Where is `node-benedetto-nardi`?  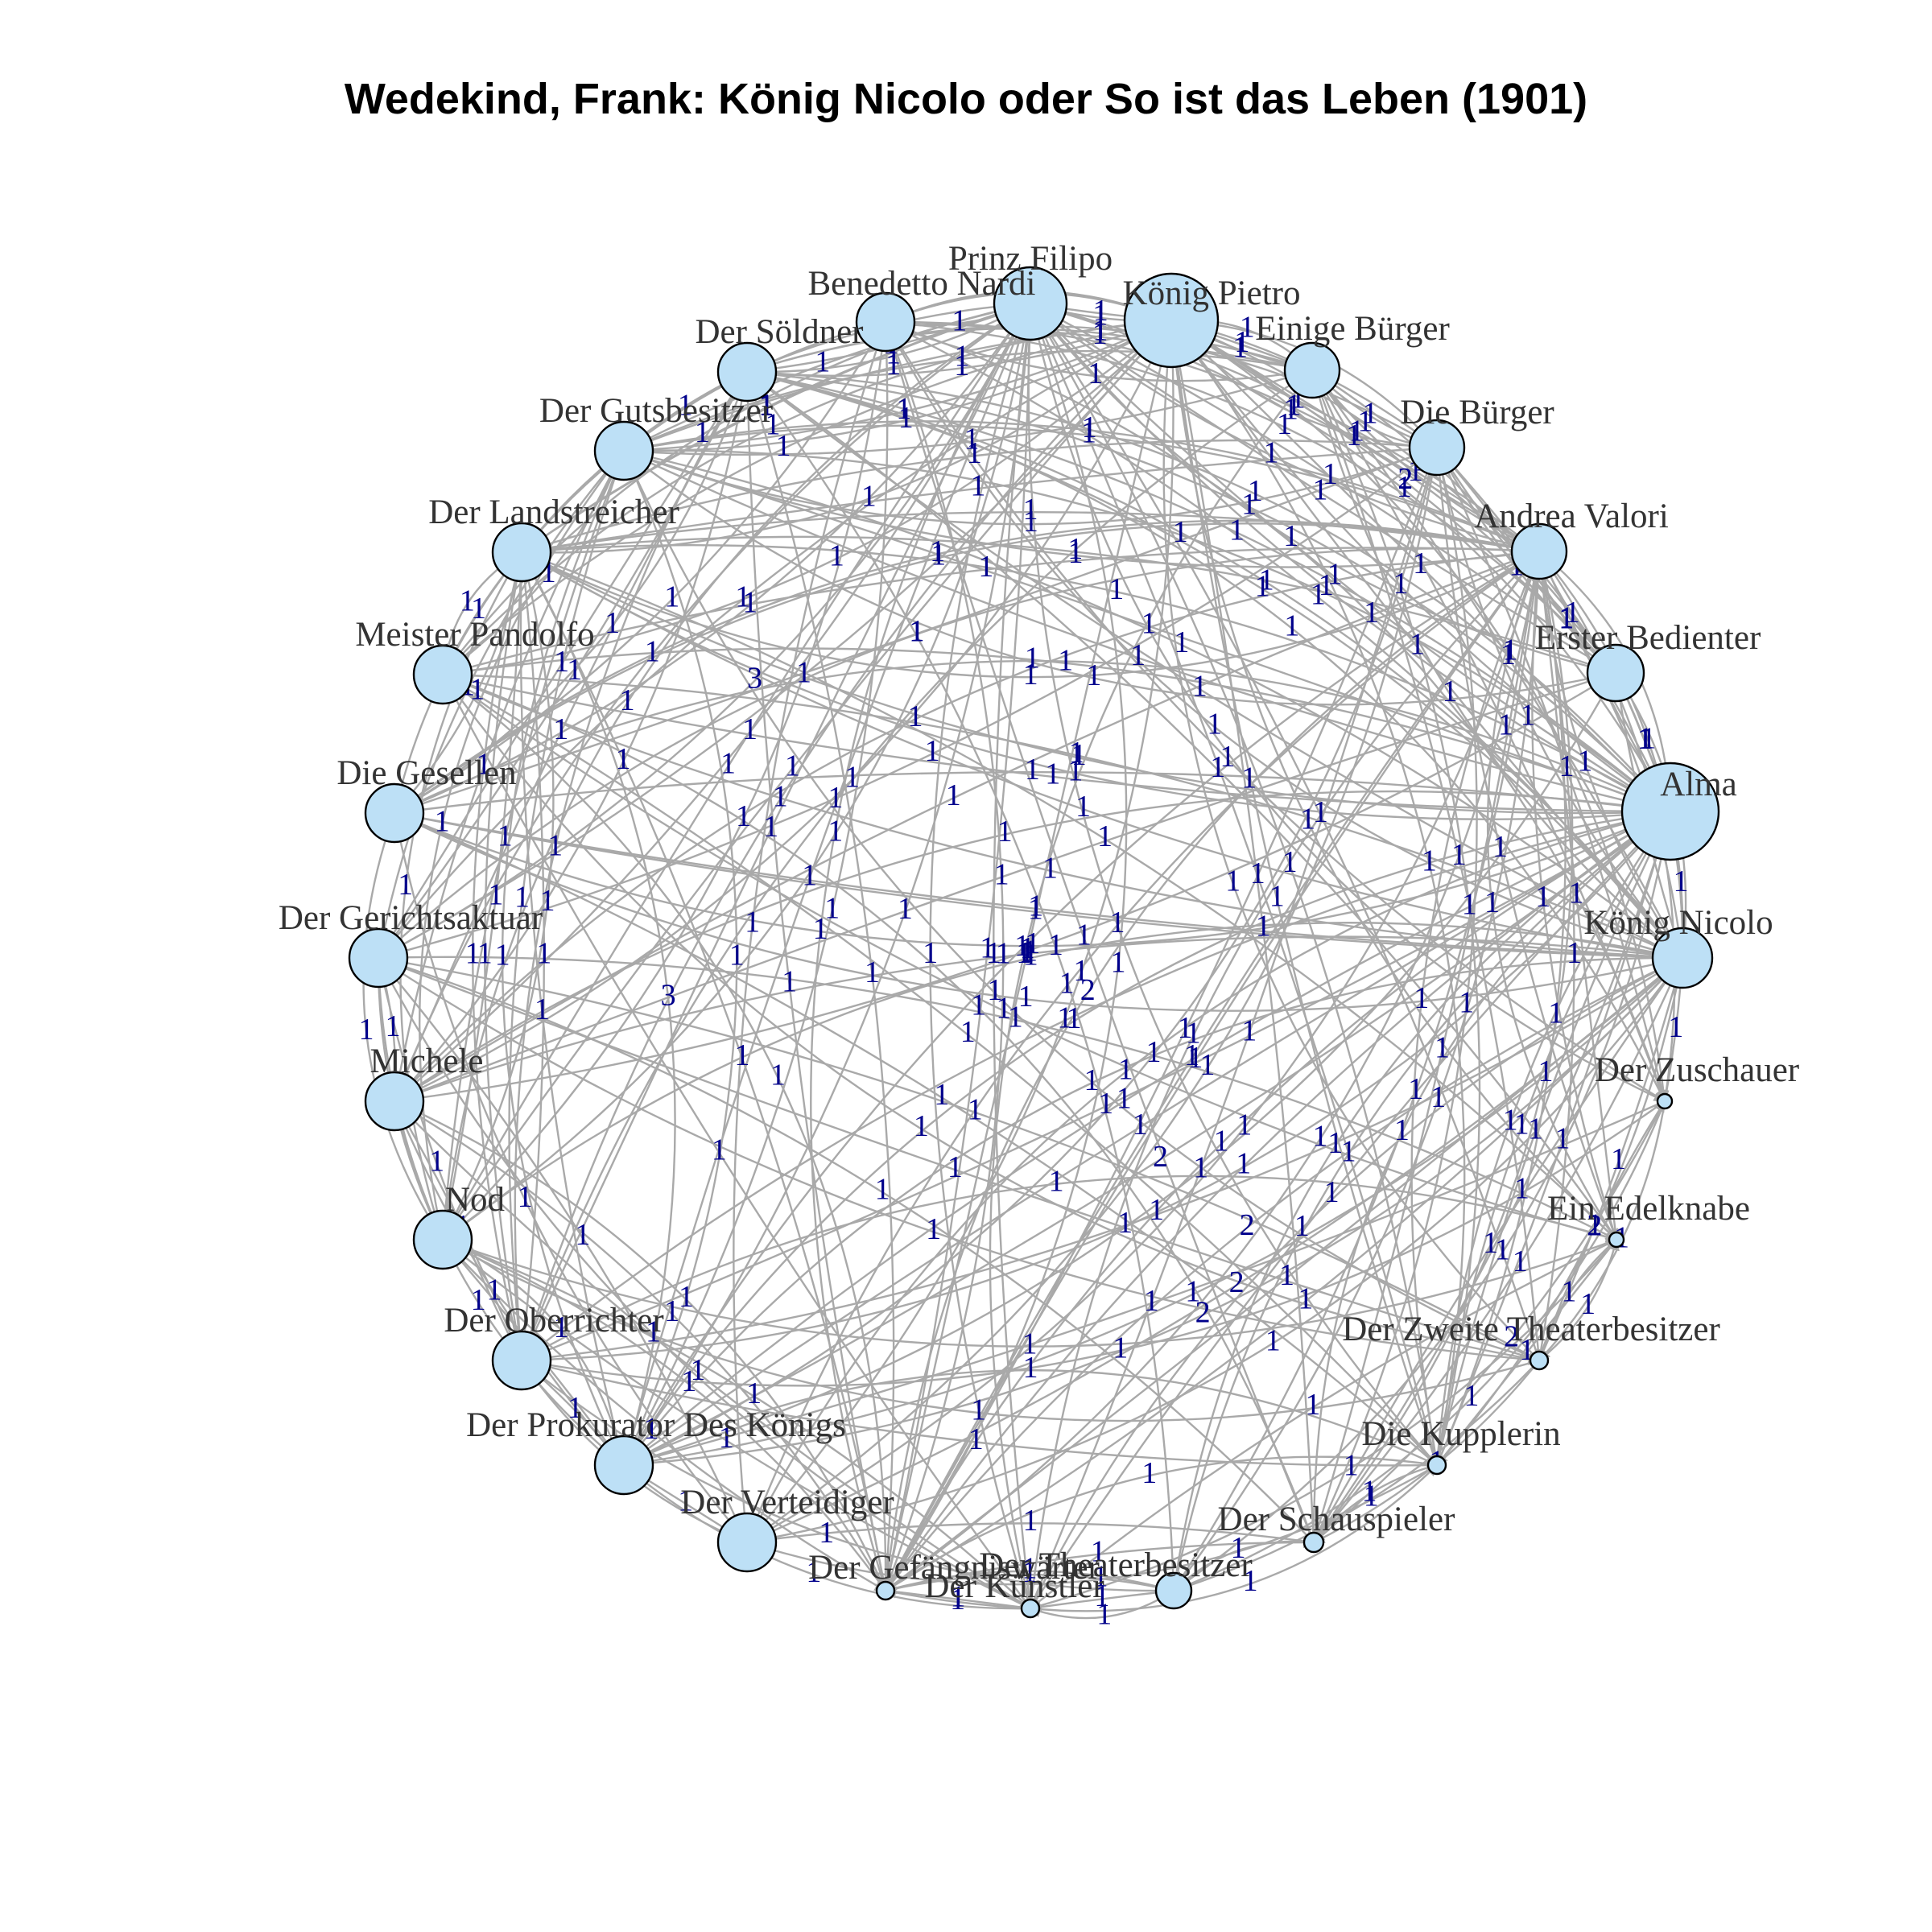
node-benedetto-nardi is located at coordinates (885, 322).